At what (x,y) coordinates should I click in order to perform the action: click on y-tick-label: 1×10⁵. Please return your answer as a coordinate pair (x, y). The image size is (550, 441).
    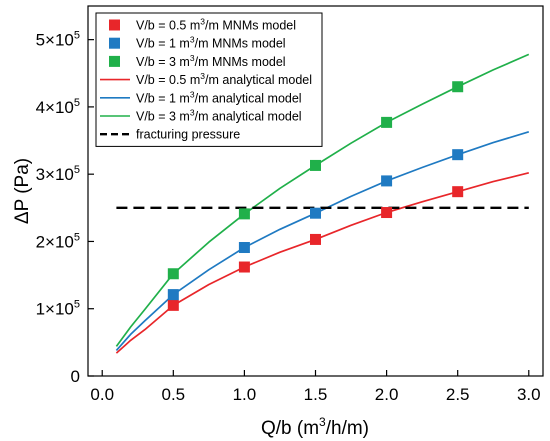
    Looking at the image, I should click on (58, 309).